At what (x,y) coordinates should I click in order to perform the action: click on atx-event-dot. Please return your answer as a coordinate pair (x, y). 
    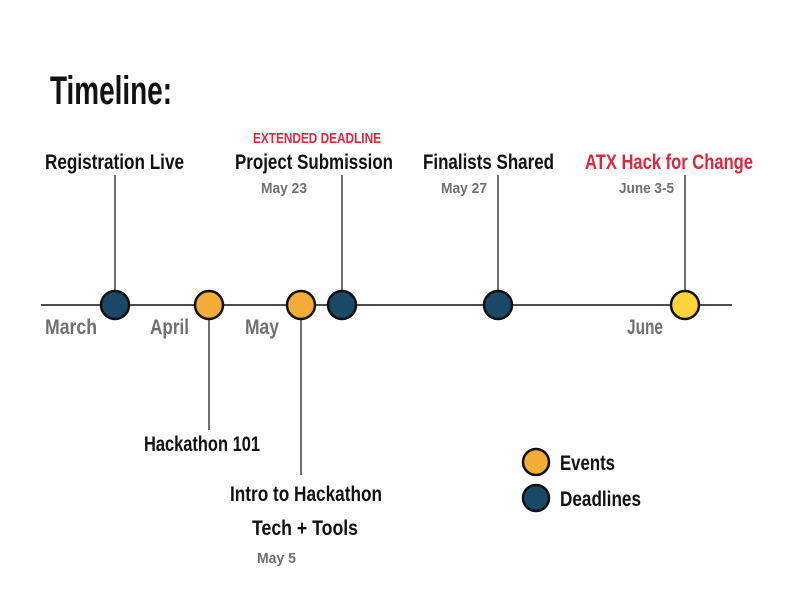
    Looking at the image, I should click on (685, 305).